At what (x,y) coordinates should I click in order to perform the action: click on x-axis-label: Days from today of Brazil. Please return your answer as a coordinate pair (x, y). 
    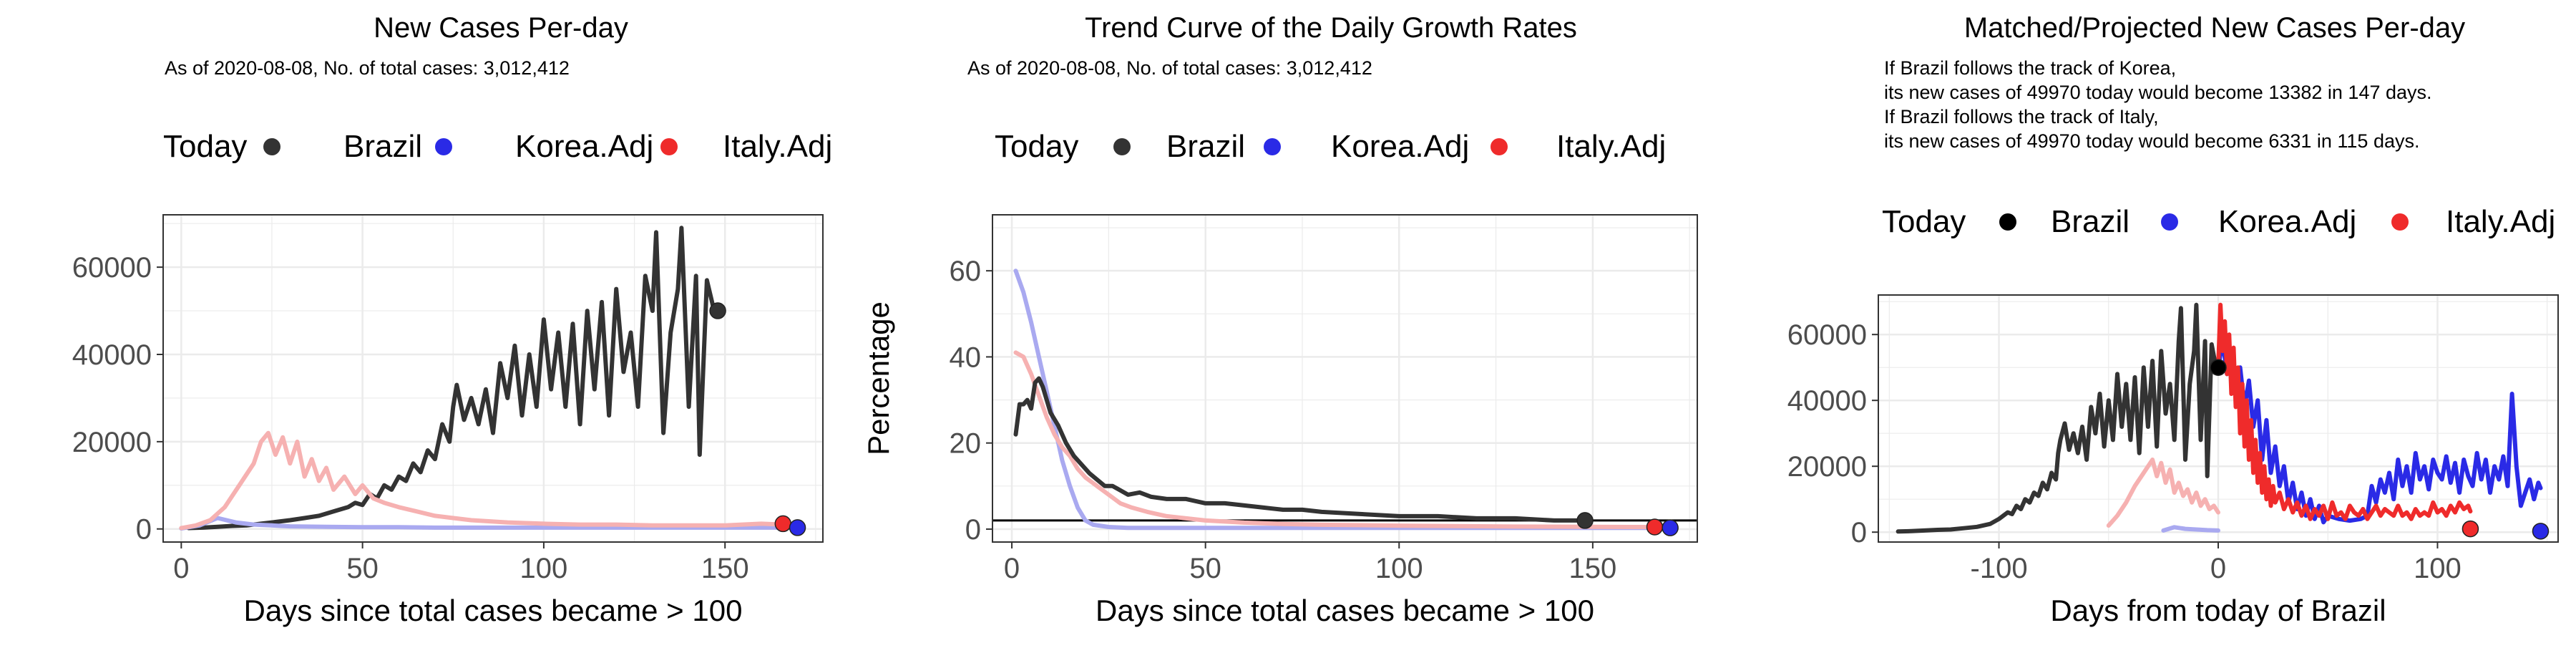
    Looking at the image, I should click on (2218, 611).